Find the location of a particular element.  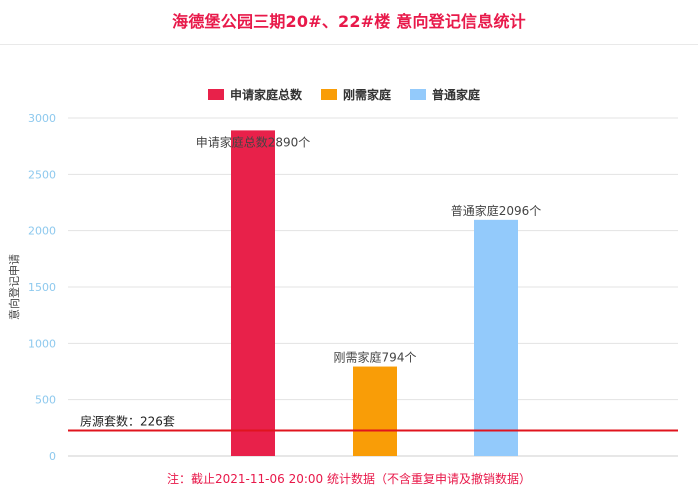

legend-item-rigid: 刚需家庭 is located at coordinates (356, 94).